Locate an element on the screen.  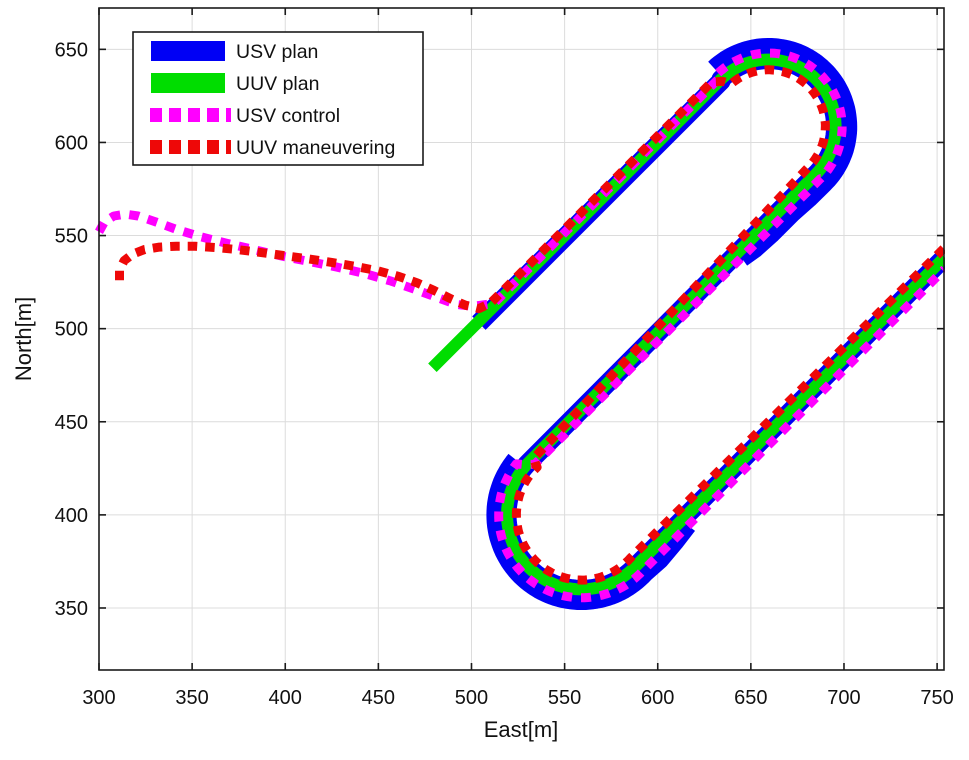
series-usv-plan is located at coordinates (782, 152).